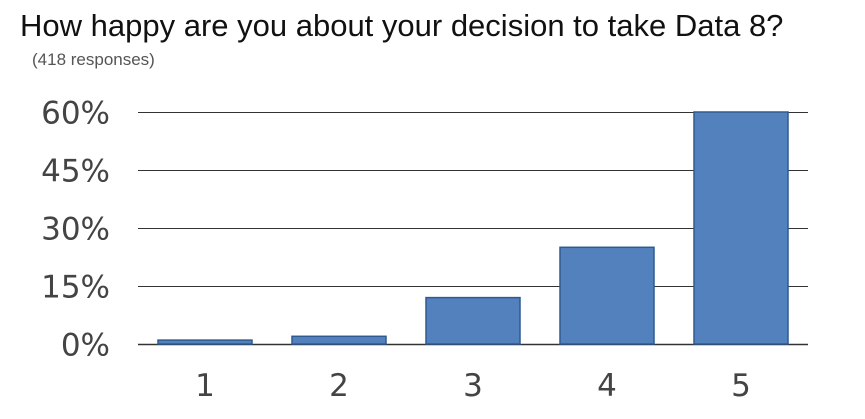 The image size is (865, 419). Describe the element at coordinates (741, 386) in the screenshot. I see `x-tick-label: 5` at that location.